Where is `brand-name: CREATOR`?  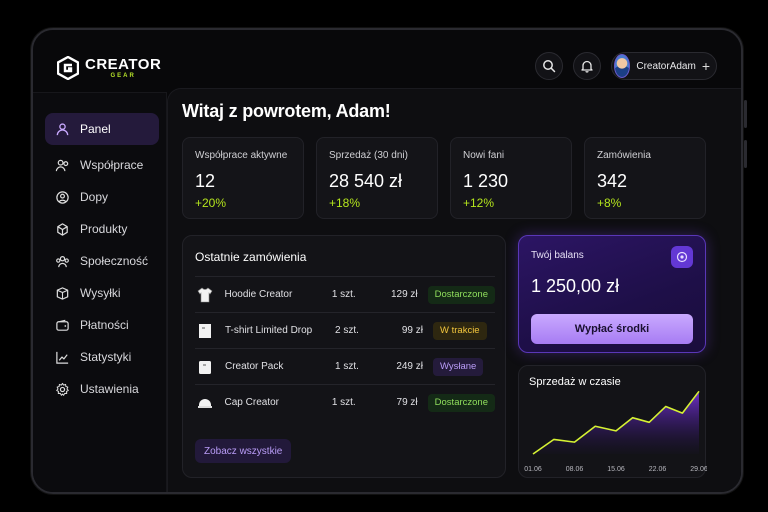 brand-name: CREATOR is located at coordinates (123, 64).